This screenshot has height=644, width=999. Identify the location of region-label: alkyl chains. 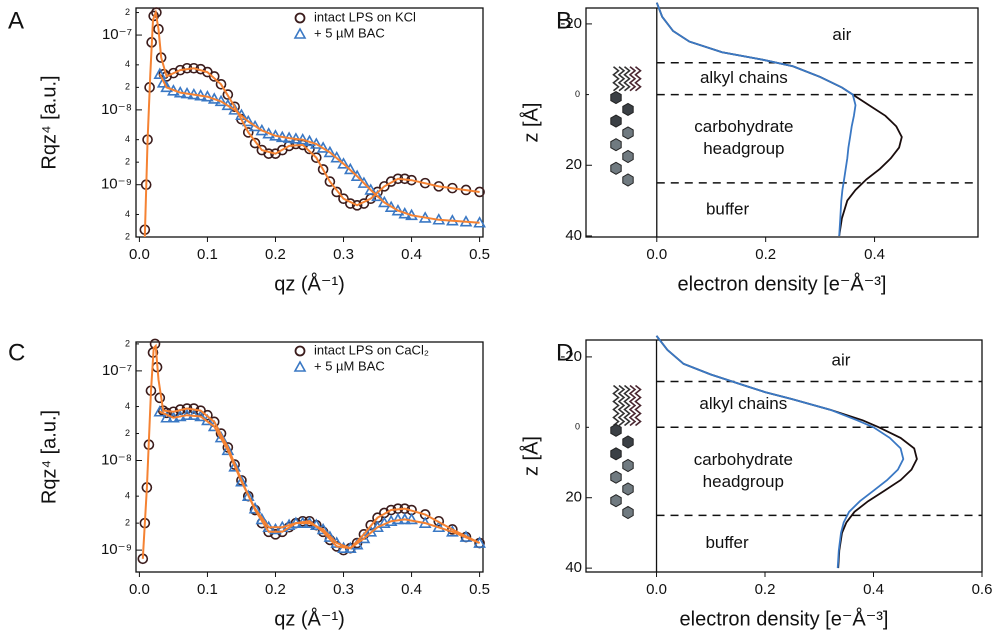
(743, 403).